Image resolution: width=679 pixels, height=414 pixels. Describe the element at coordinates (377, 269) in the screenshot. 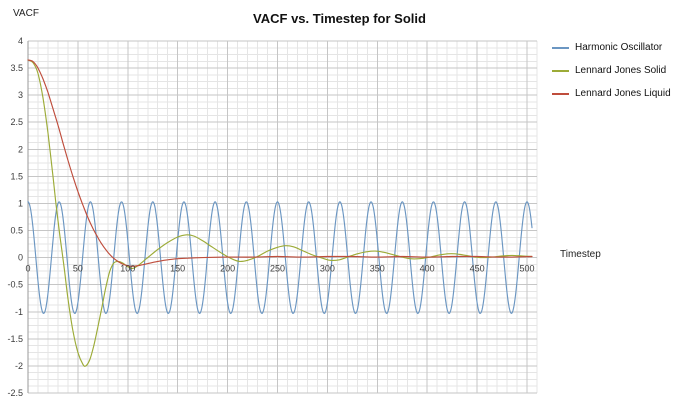

I see `x-tick-label: 350` at that location.